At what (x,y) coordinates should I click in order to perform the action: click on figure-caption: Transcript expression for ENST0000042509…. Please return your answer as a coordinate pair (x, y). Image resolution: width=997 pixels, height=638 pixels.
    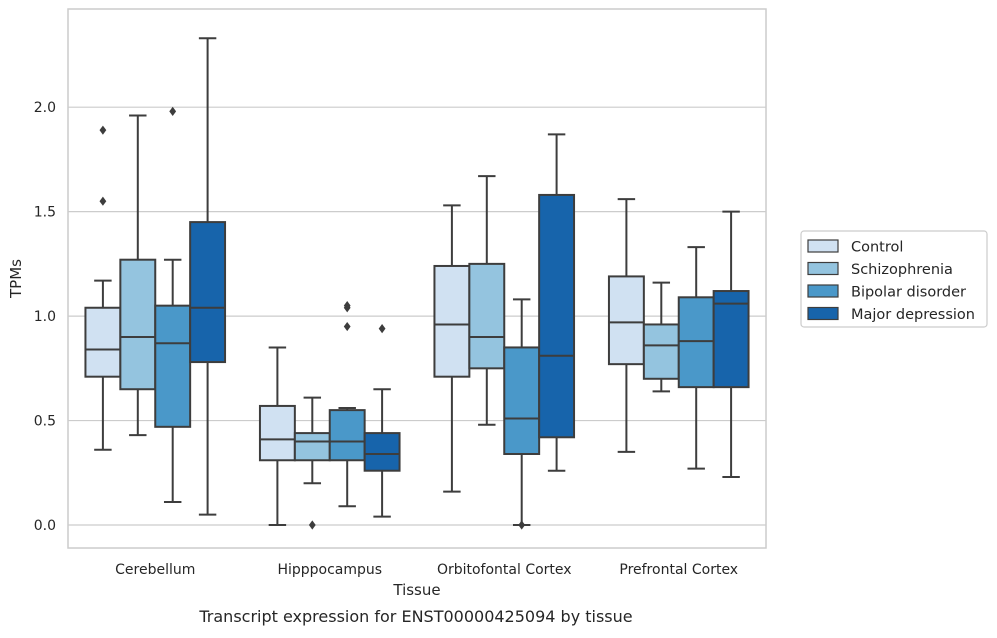
    Looking at the image, I should click on (415, 616).